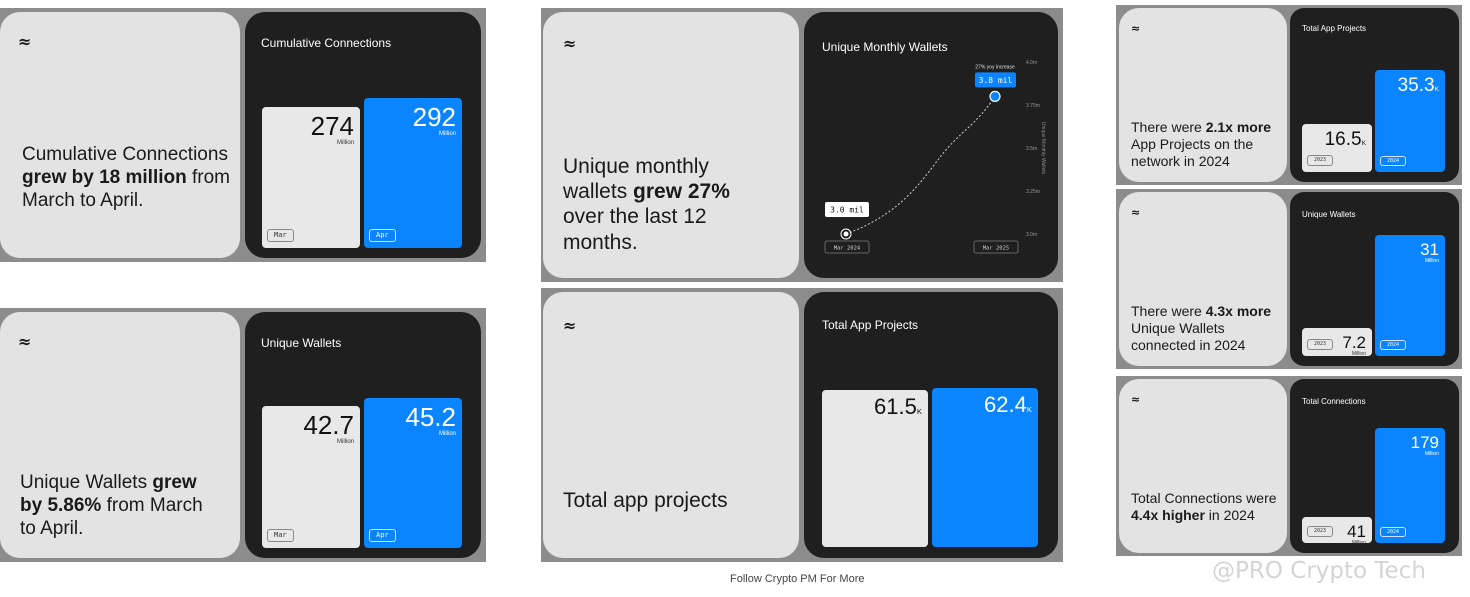 This screenshot has height=597, width=1470. Describe the element at coordinates (875, 468) in the screenshot. I see `bar-item-0: 61.5K` at that location.